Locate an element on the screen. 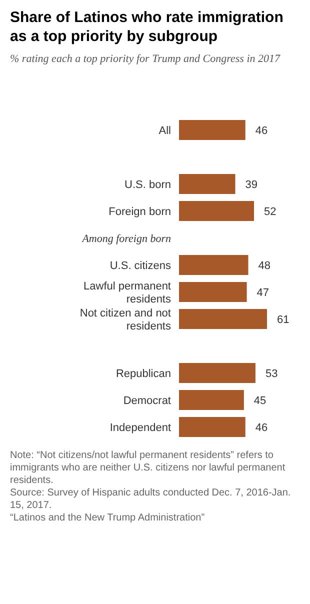 The height and width of the screenshot is (604, 310). y-tick-label: Republican is located at coordinates (143, 374).